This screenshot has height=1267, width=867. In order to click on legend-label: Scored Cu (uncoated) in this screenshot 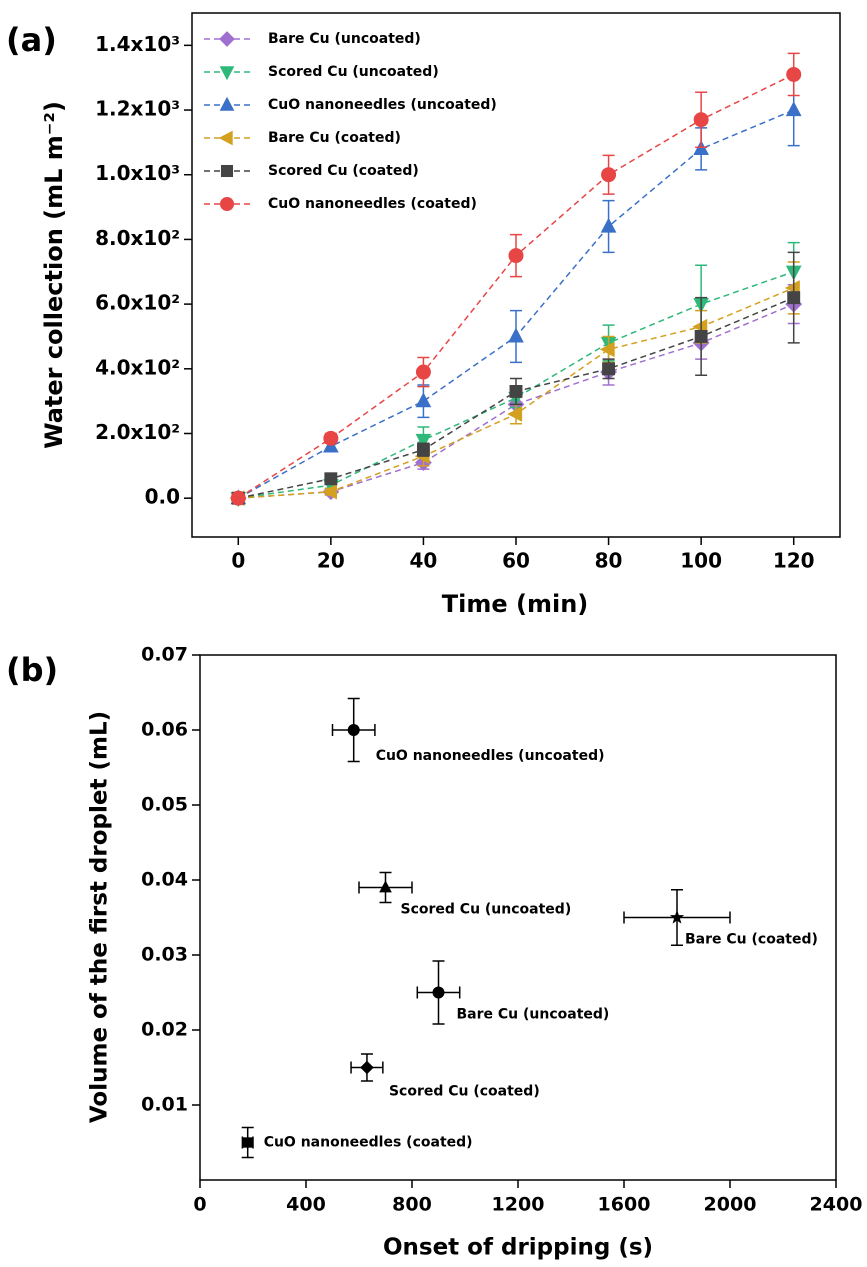, I will do `click(353, 72)`.